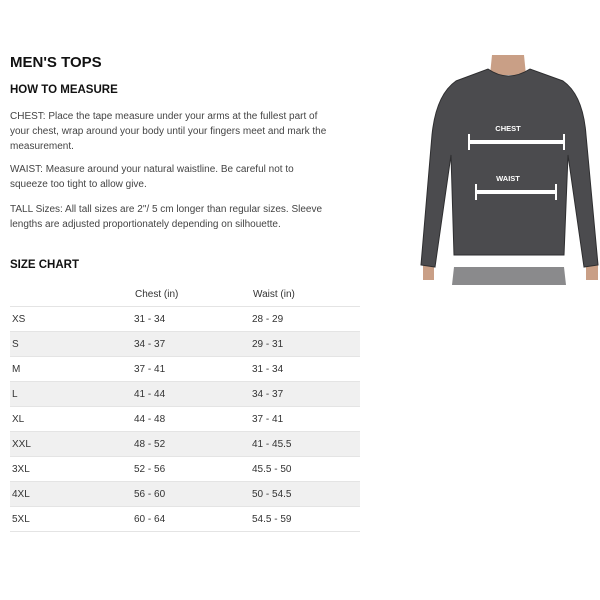 The height and width of the screenshot is (600, 600). Describe the element at coordinates (193, 294) in the screenshot. I see `column-header-chest: Chest (in)` at that location.